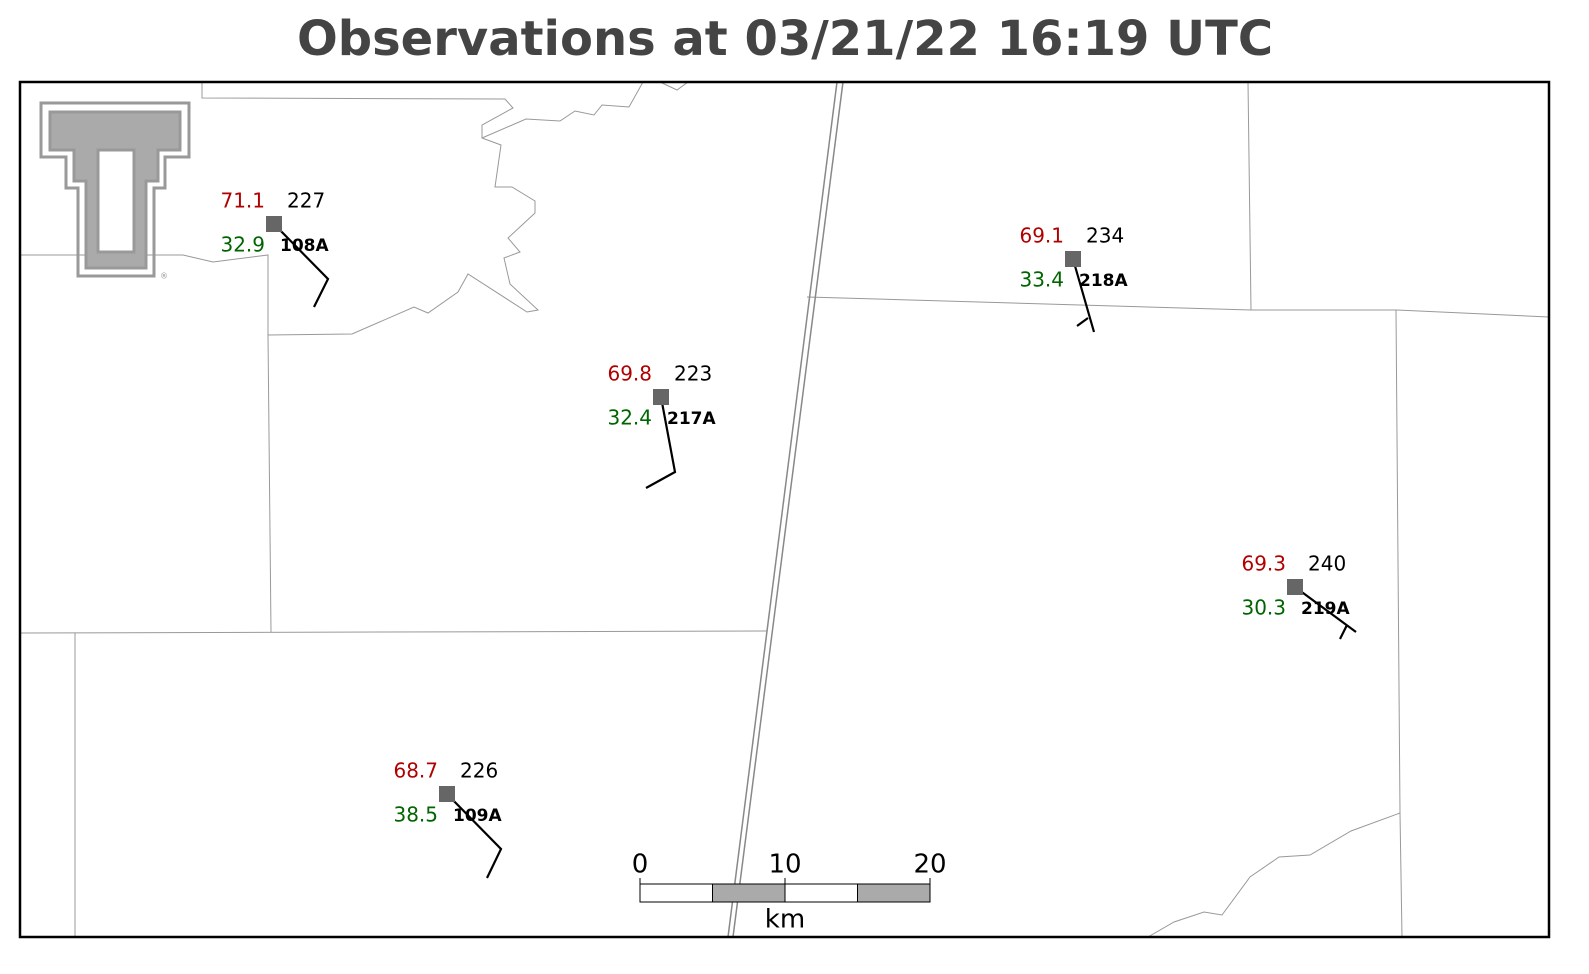 This screenshot has width=1589, height=974. I want to click on temperature: 69.3, so click(1263, 564).